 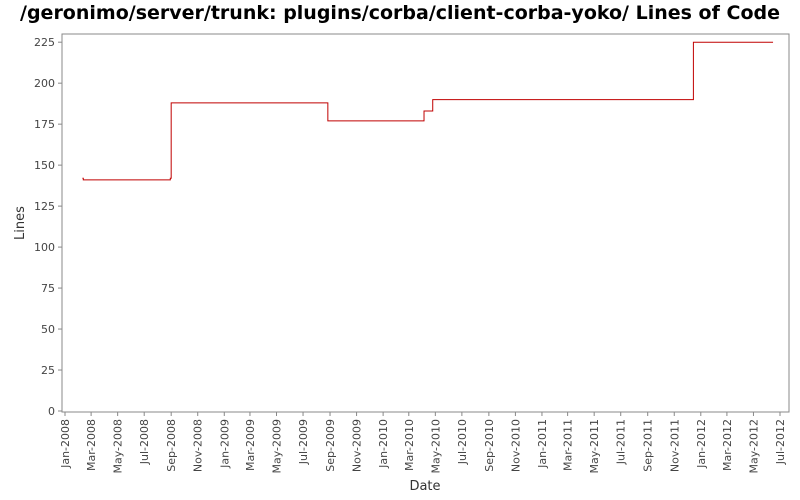 What do you see at coordinates (198, 445) in the screenshot?
I see `x-tick-label: Nov-2008` at bounding box center [198, 445].